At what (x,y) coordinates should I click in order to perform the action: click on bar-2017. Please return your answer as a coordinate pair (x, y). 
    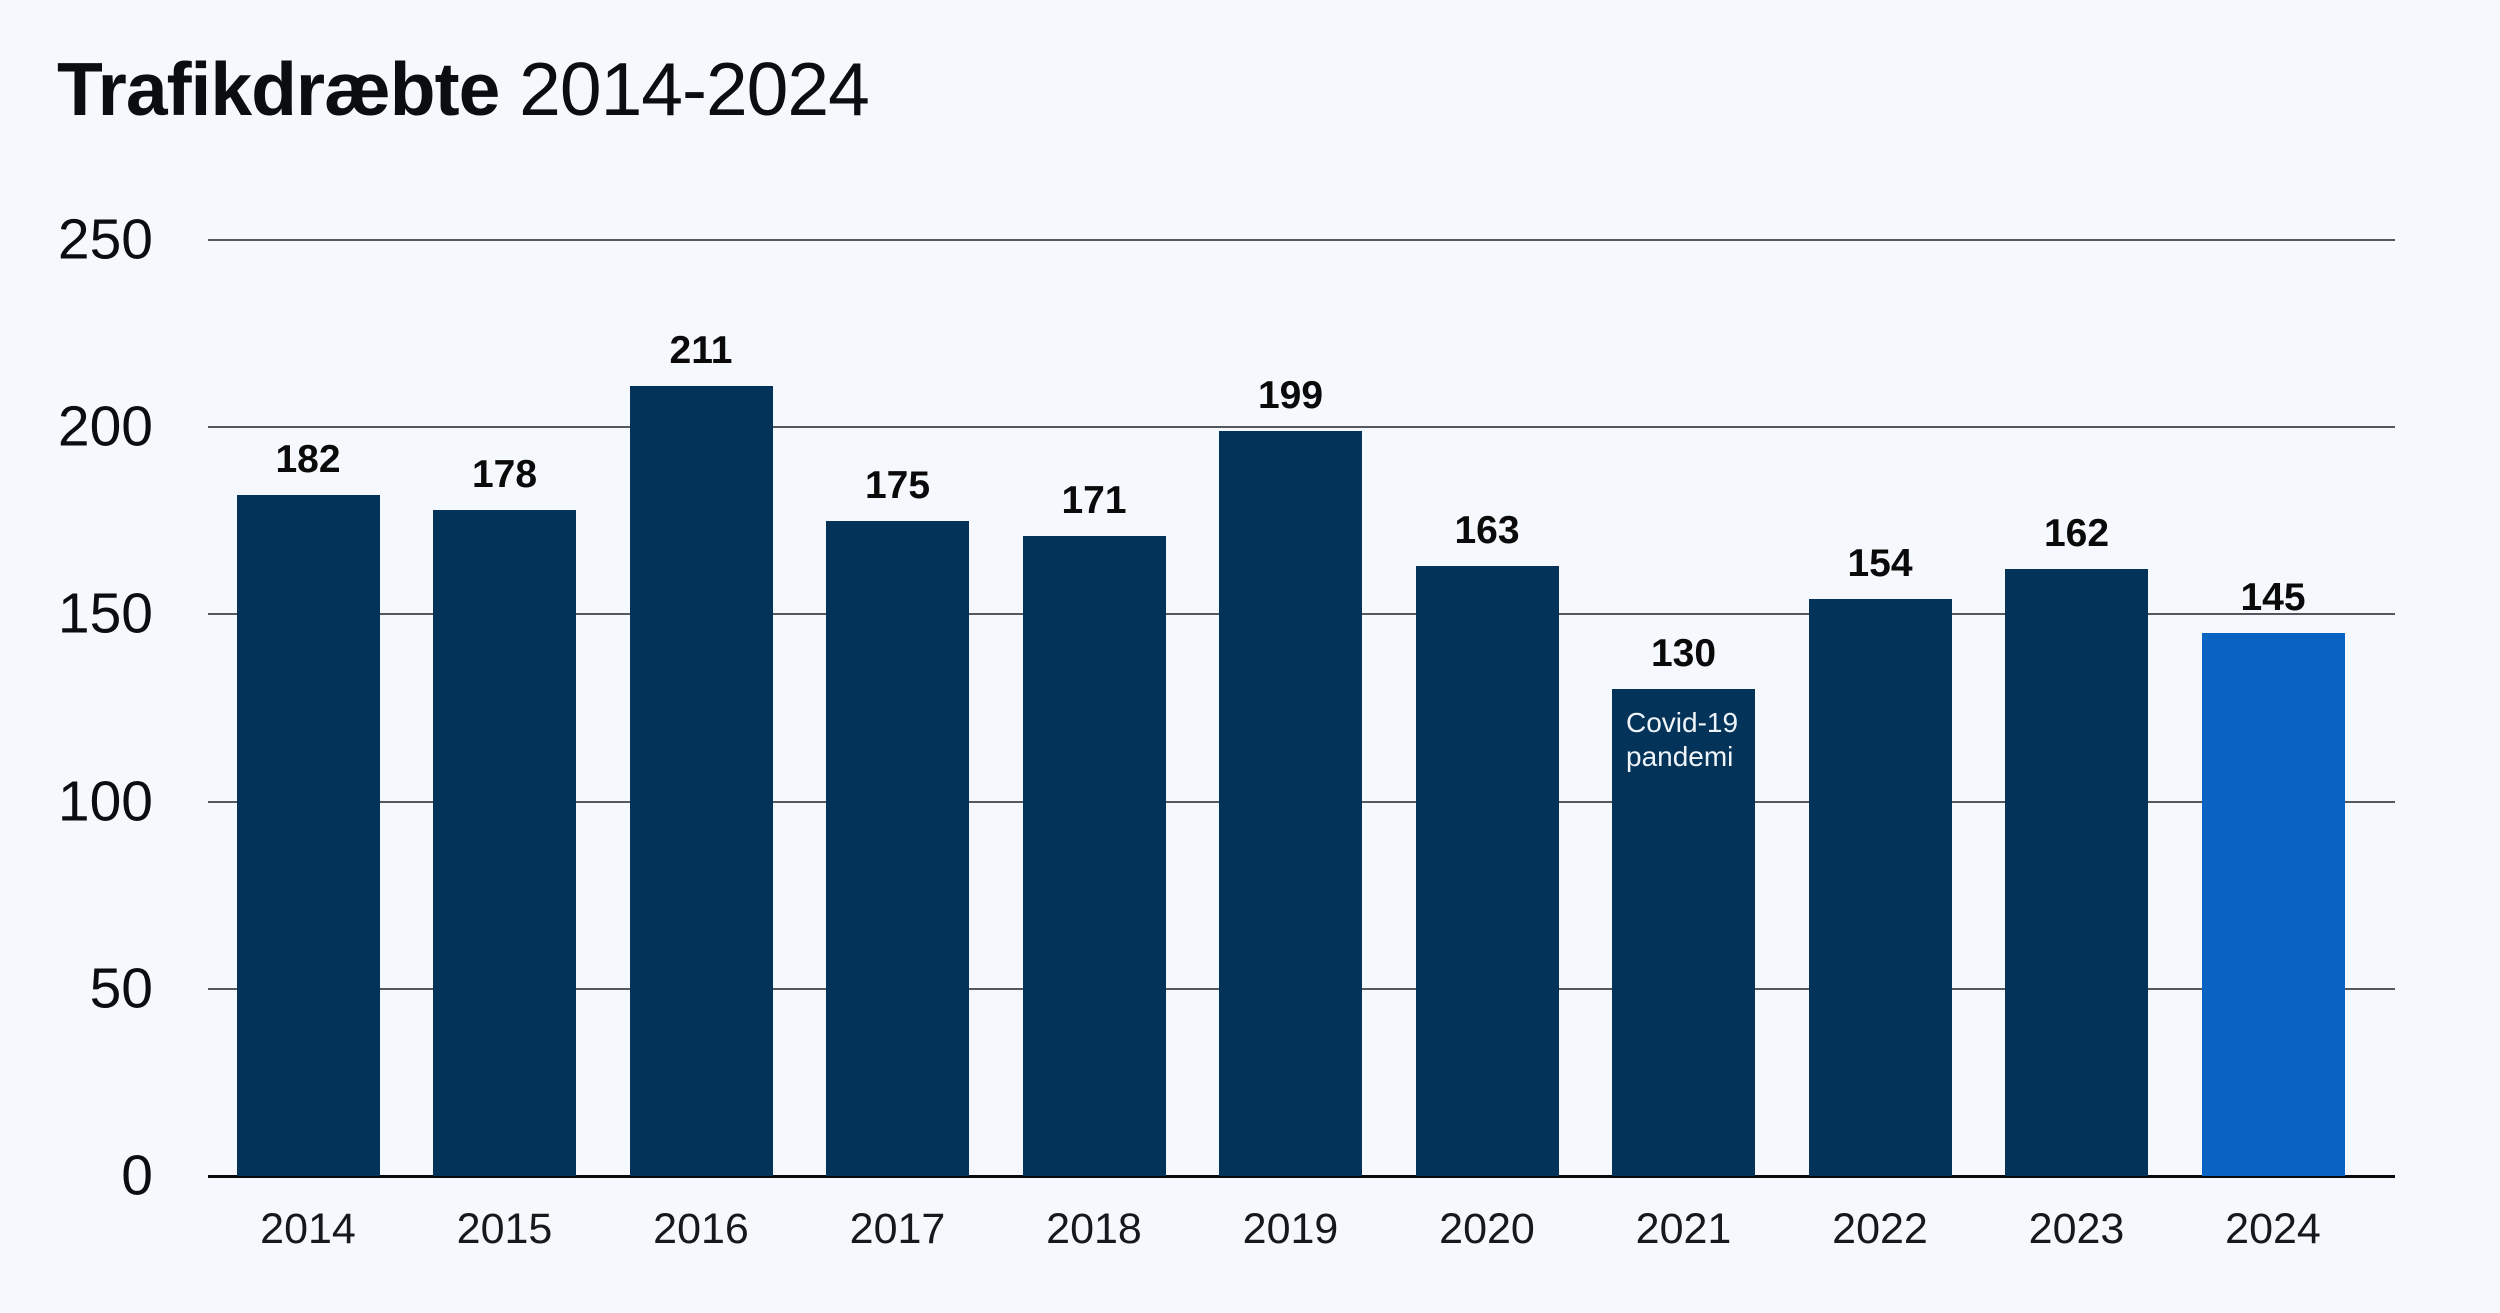
    Looking at the image, I should click on (897, 848).